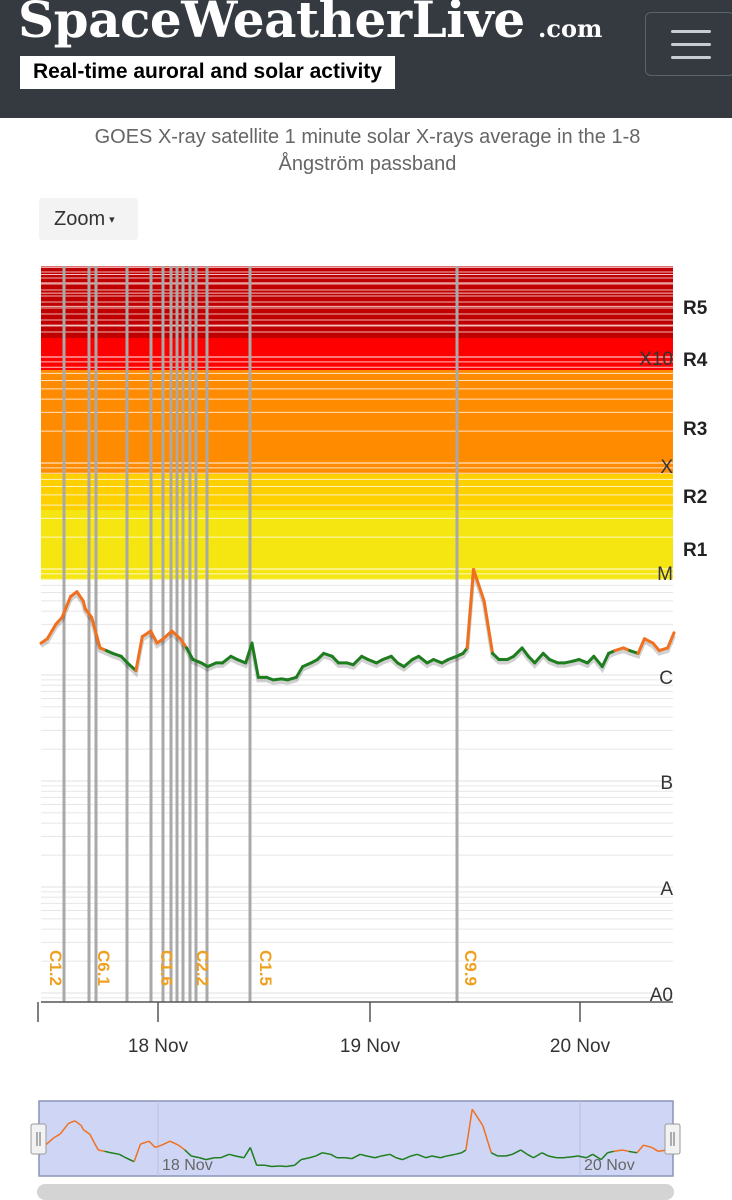 This screenshot has height=1200, width=732. Describe the element at coordinates (355, 1138) in the screenshot. I see `time-range-navigator: 18 Nov 20 Nov` at that location.